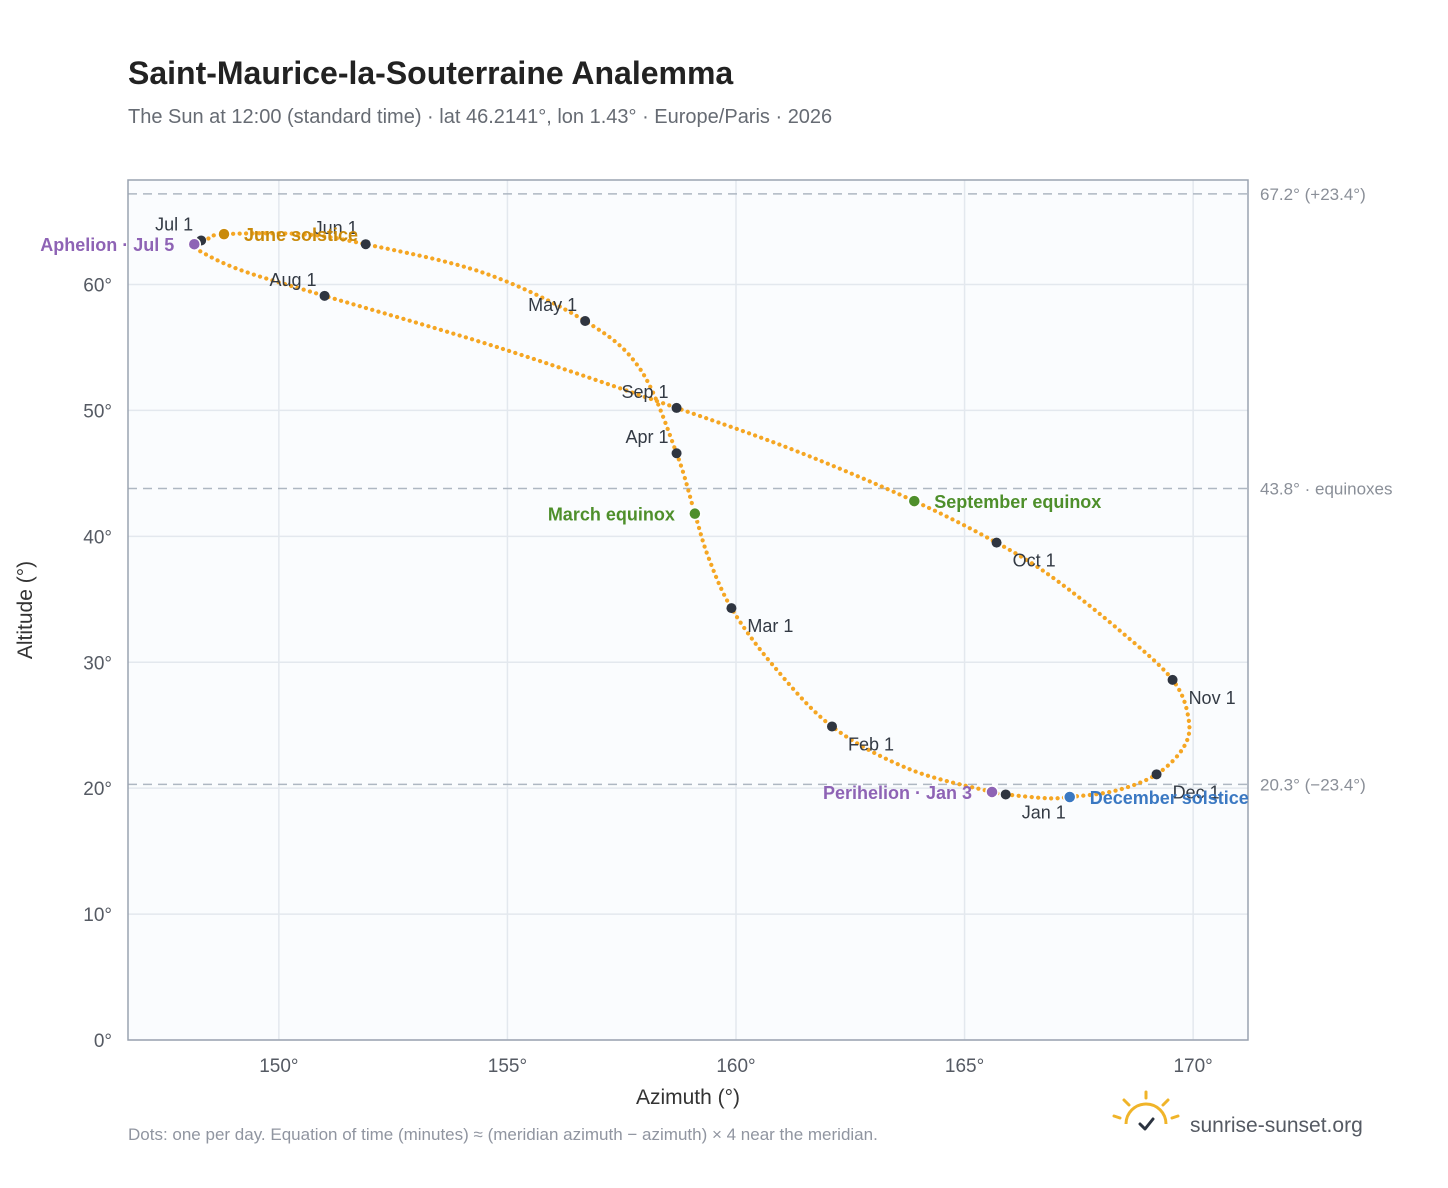 Image resolution: width=1448 pixels, height=1188 pixels. I want to click on month-marker-label: Aug 1, so click(293, 280).